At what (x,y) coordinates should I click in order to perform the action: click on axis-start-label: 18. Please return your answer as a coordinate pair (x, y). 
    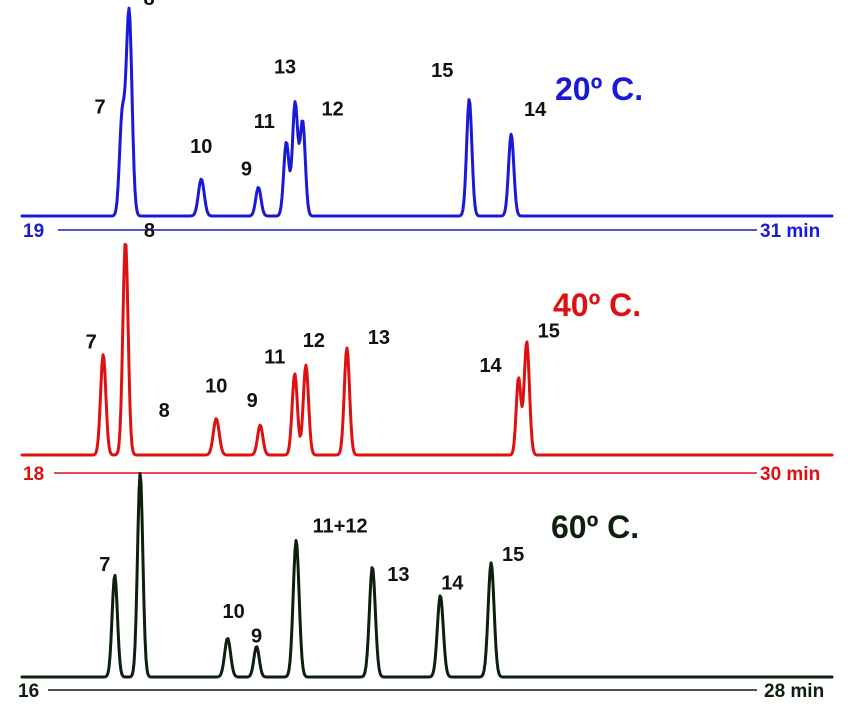
    Looking at the image, I should click on (33, 474).